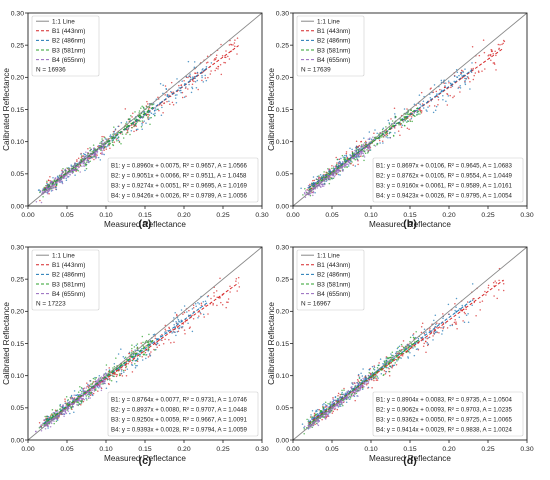 The width and height of the screenshot is (550, 480). What do you see at coordinates (409, 449) in the screenshot?
I see `x-tick-label: 0.15` at bounding box center [409, 449].